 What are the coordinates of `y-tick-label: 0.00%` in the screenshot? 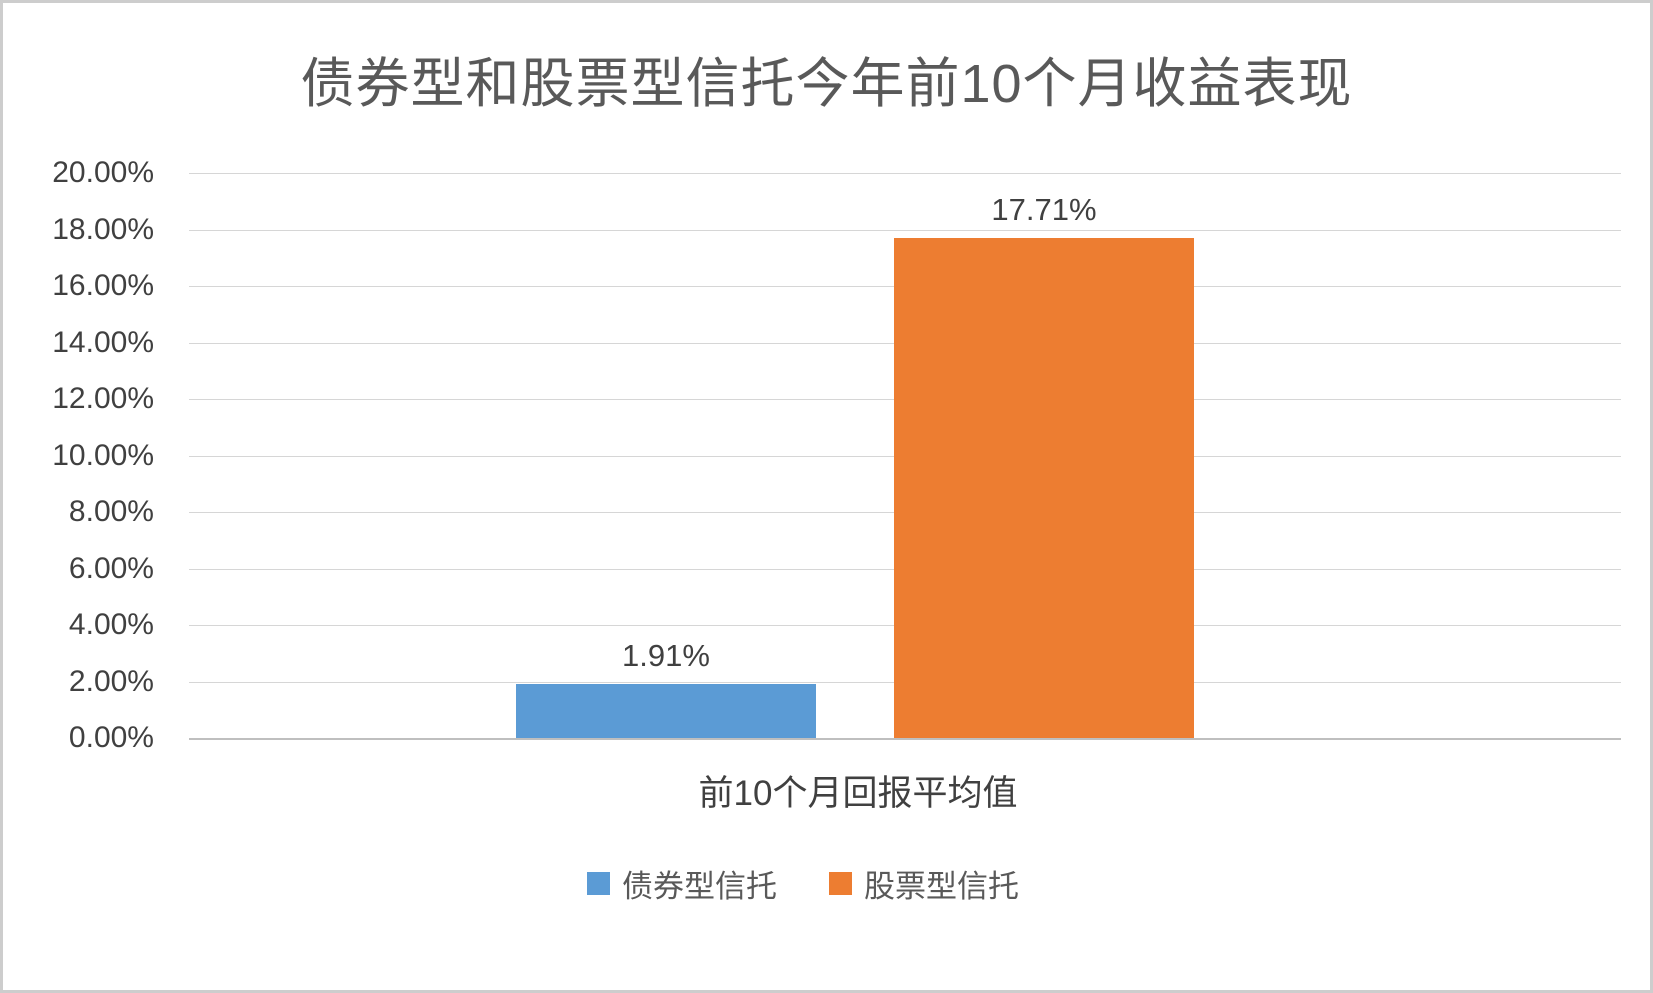 It's located at (111, 737).